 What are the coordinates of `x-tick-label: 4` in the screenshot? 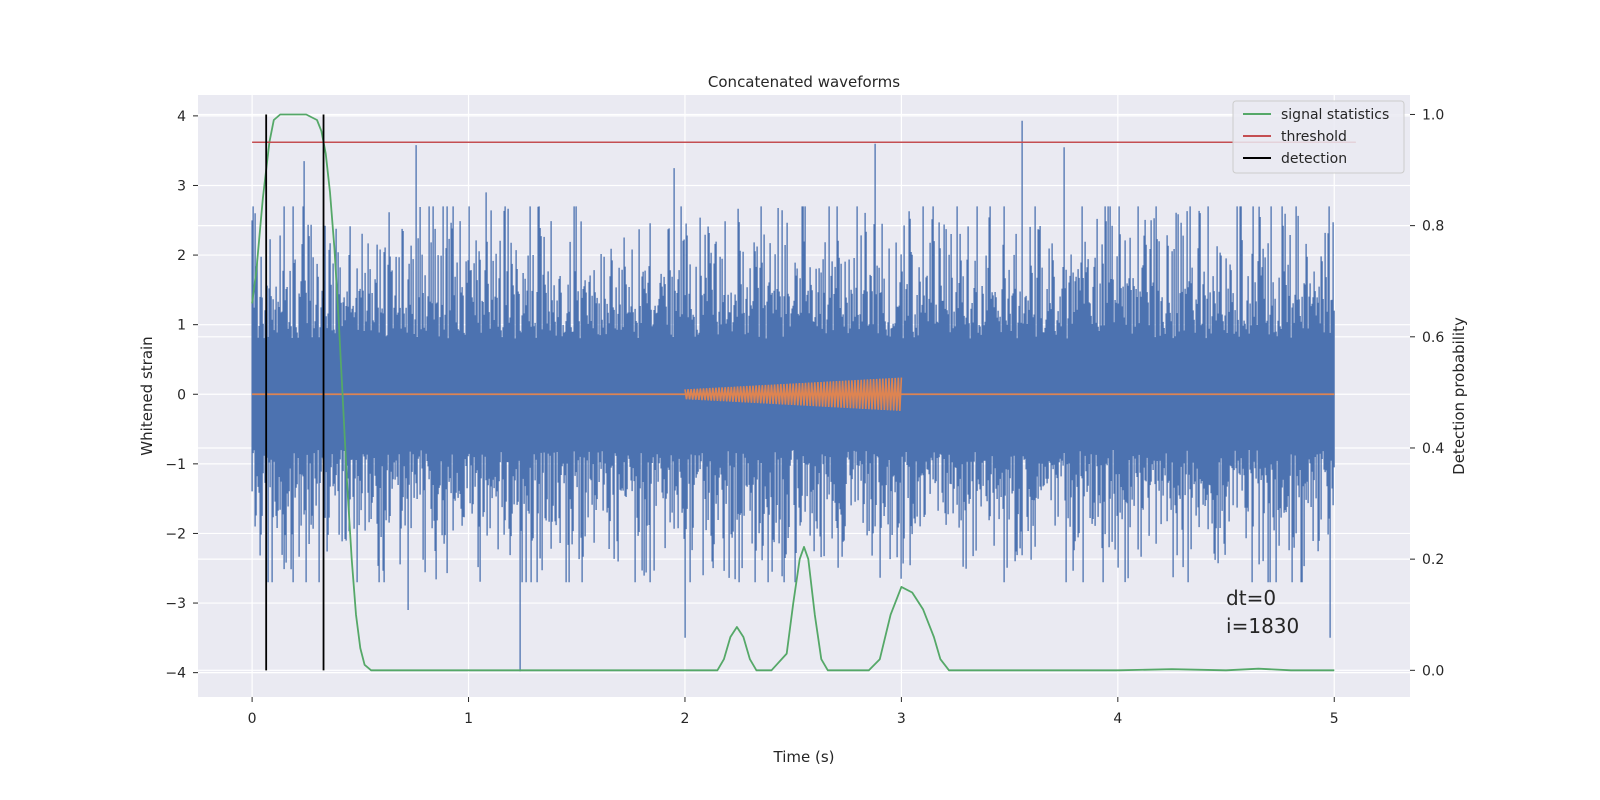 It's located at (1117, 719).